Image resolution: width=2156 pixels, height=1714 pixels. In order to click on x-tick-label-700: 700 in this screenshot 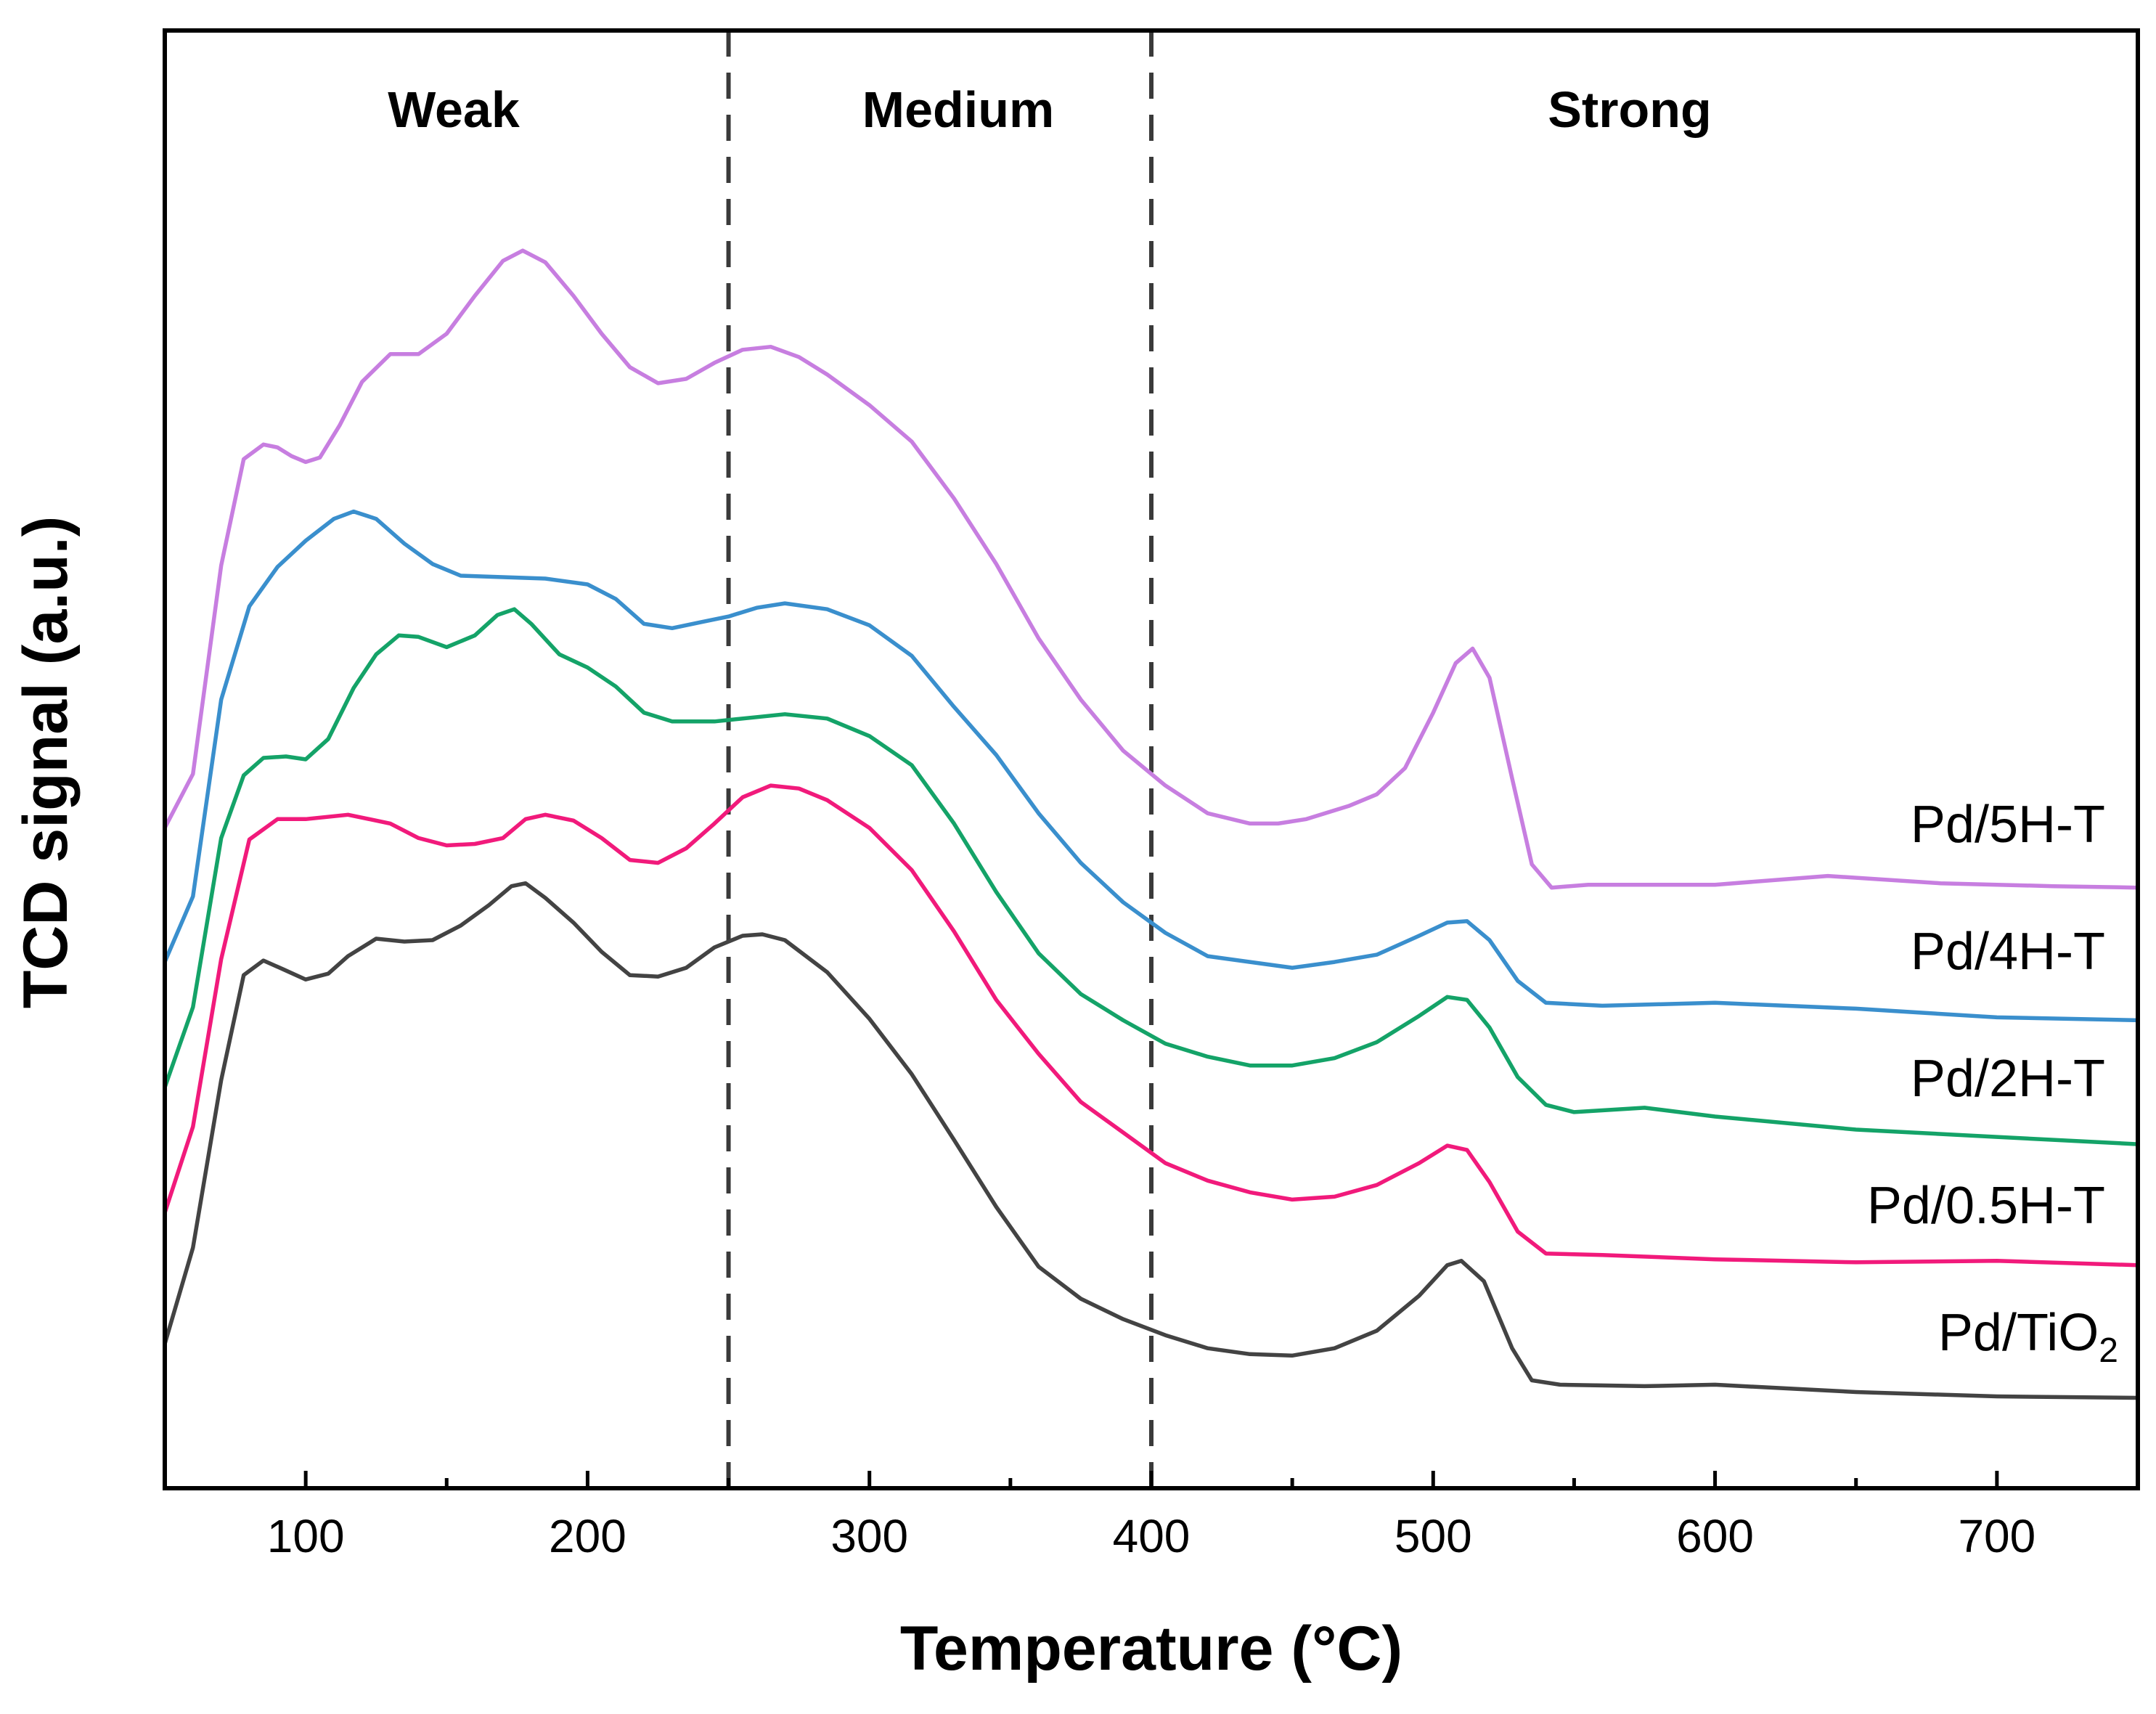, I will do `click(1997, 1536)`.